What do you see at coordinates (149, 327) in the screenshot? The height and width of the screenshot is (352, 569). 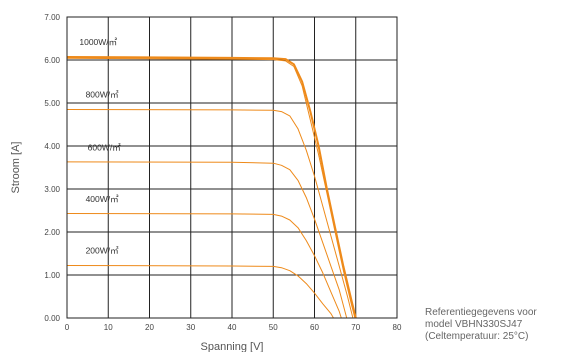 I see `x-tick-label: 20` at bounding box center [149, 327].